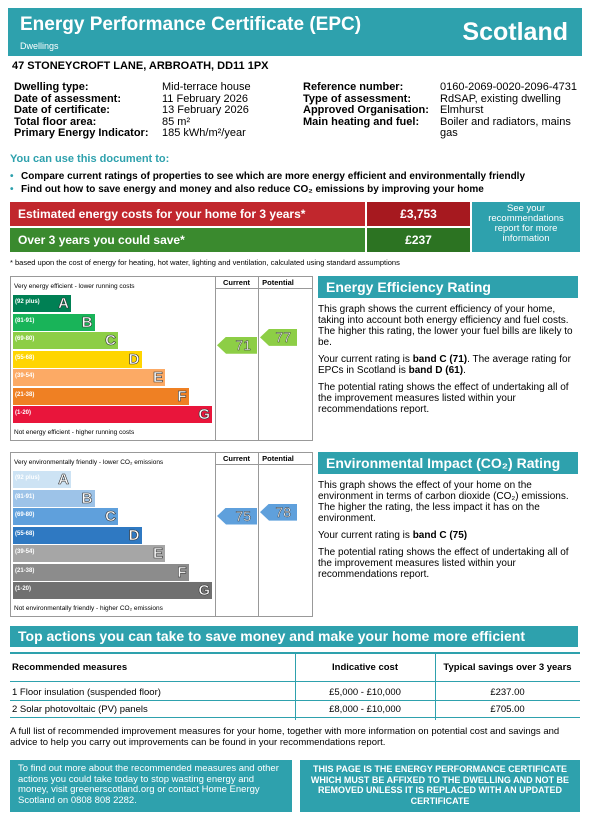  Describe the element at coordinates (440, 359) in the screenshot. I see `text-run: band C (71)` at that location.